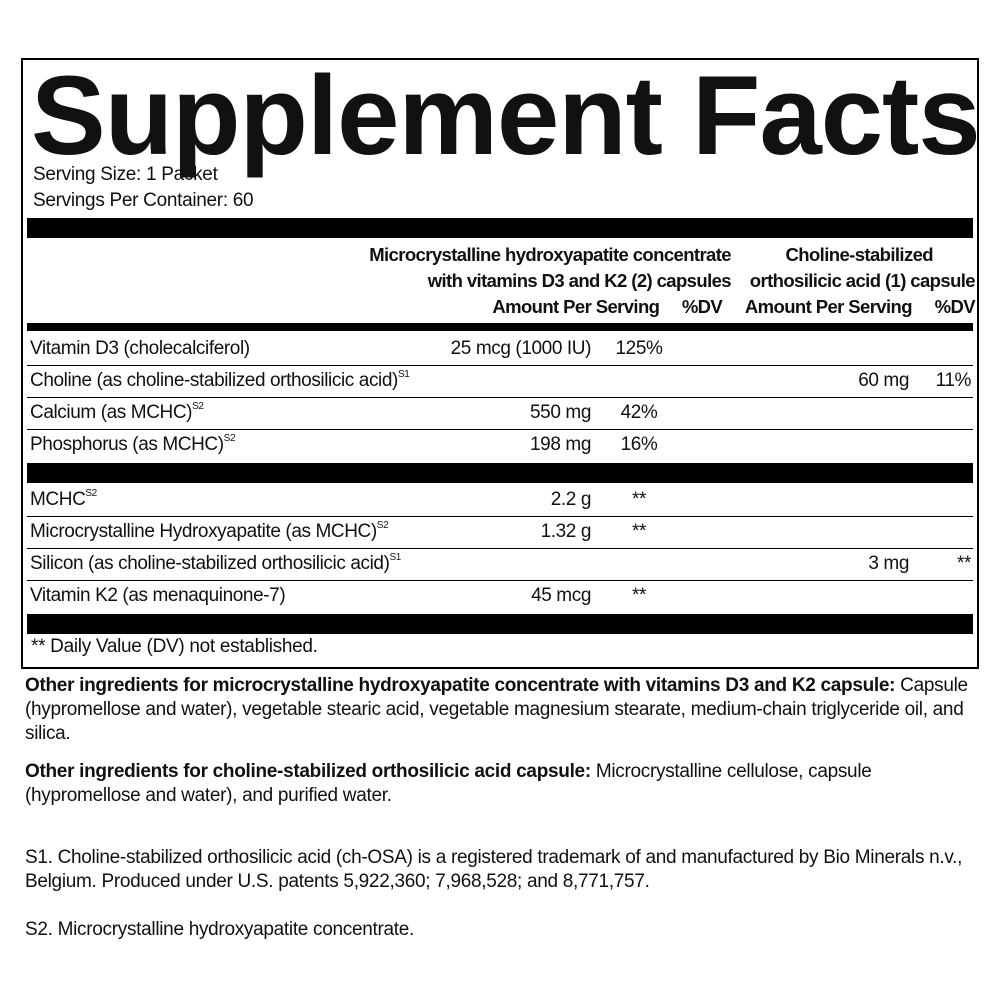  I want to click on panel-title: Supplement Facts, so click(506, 115).